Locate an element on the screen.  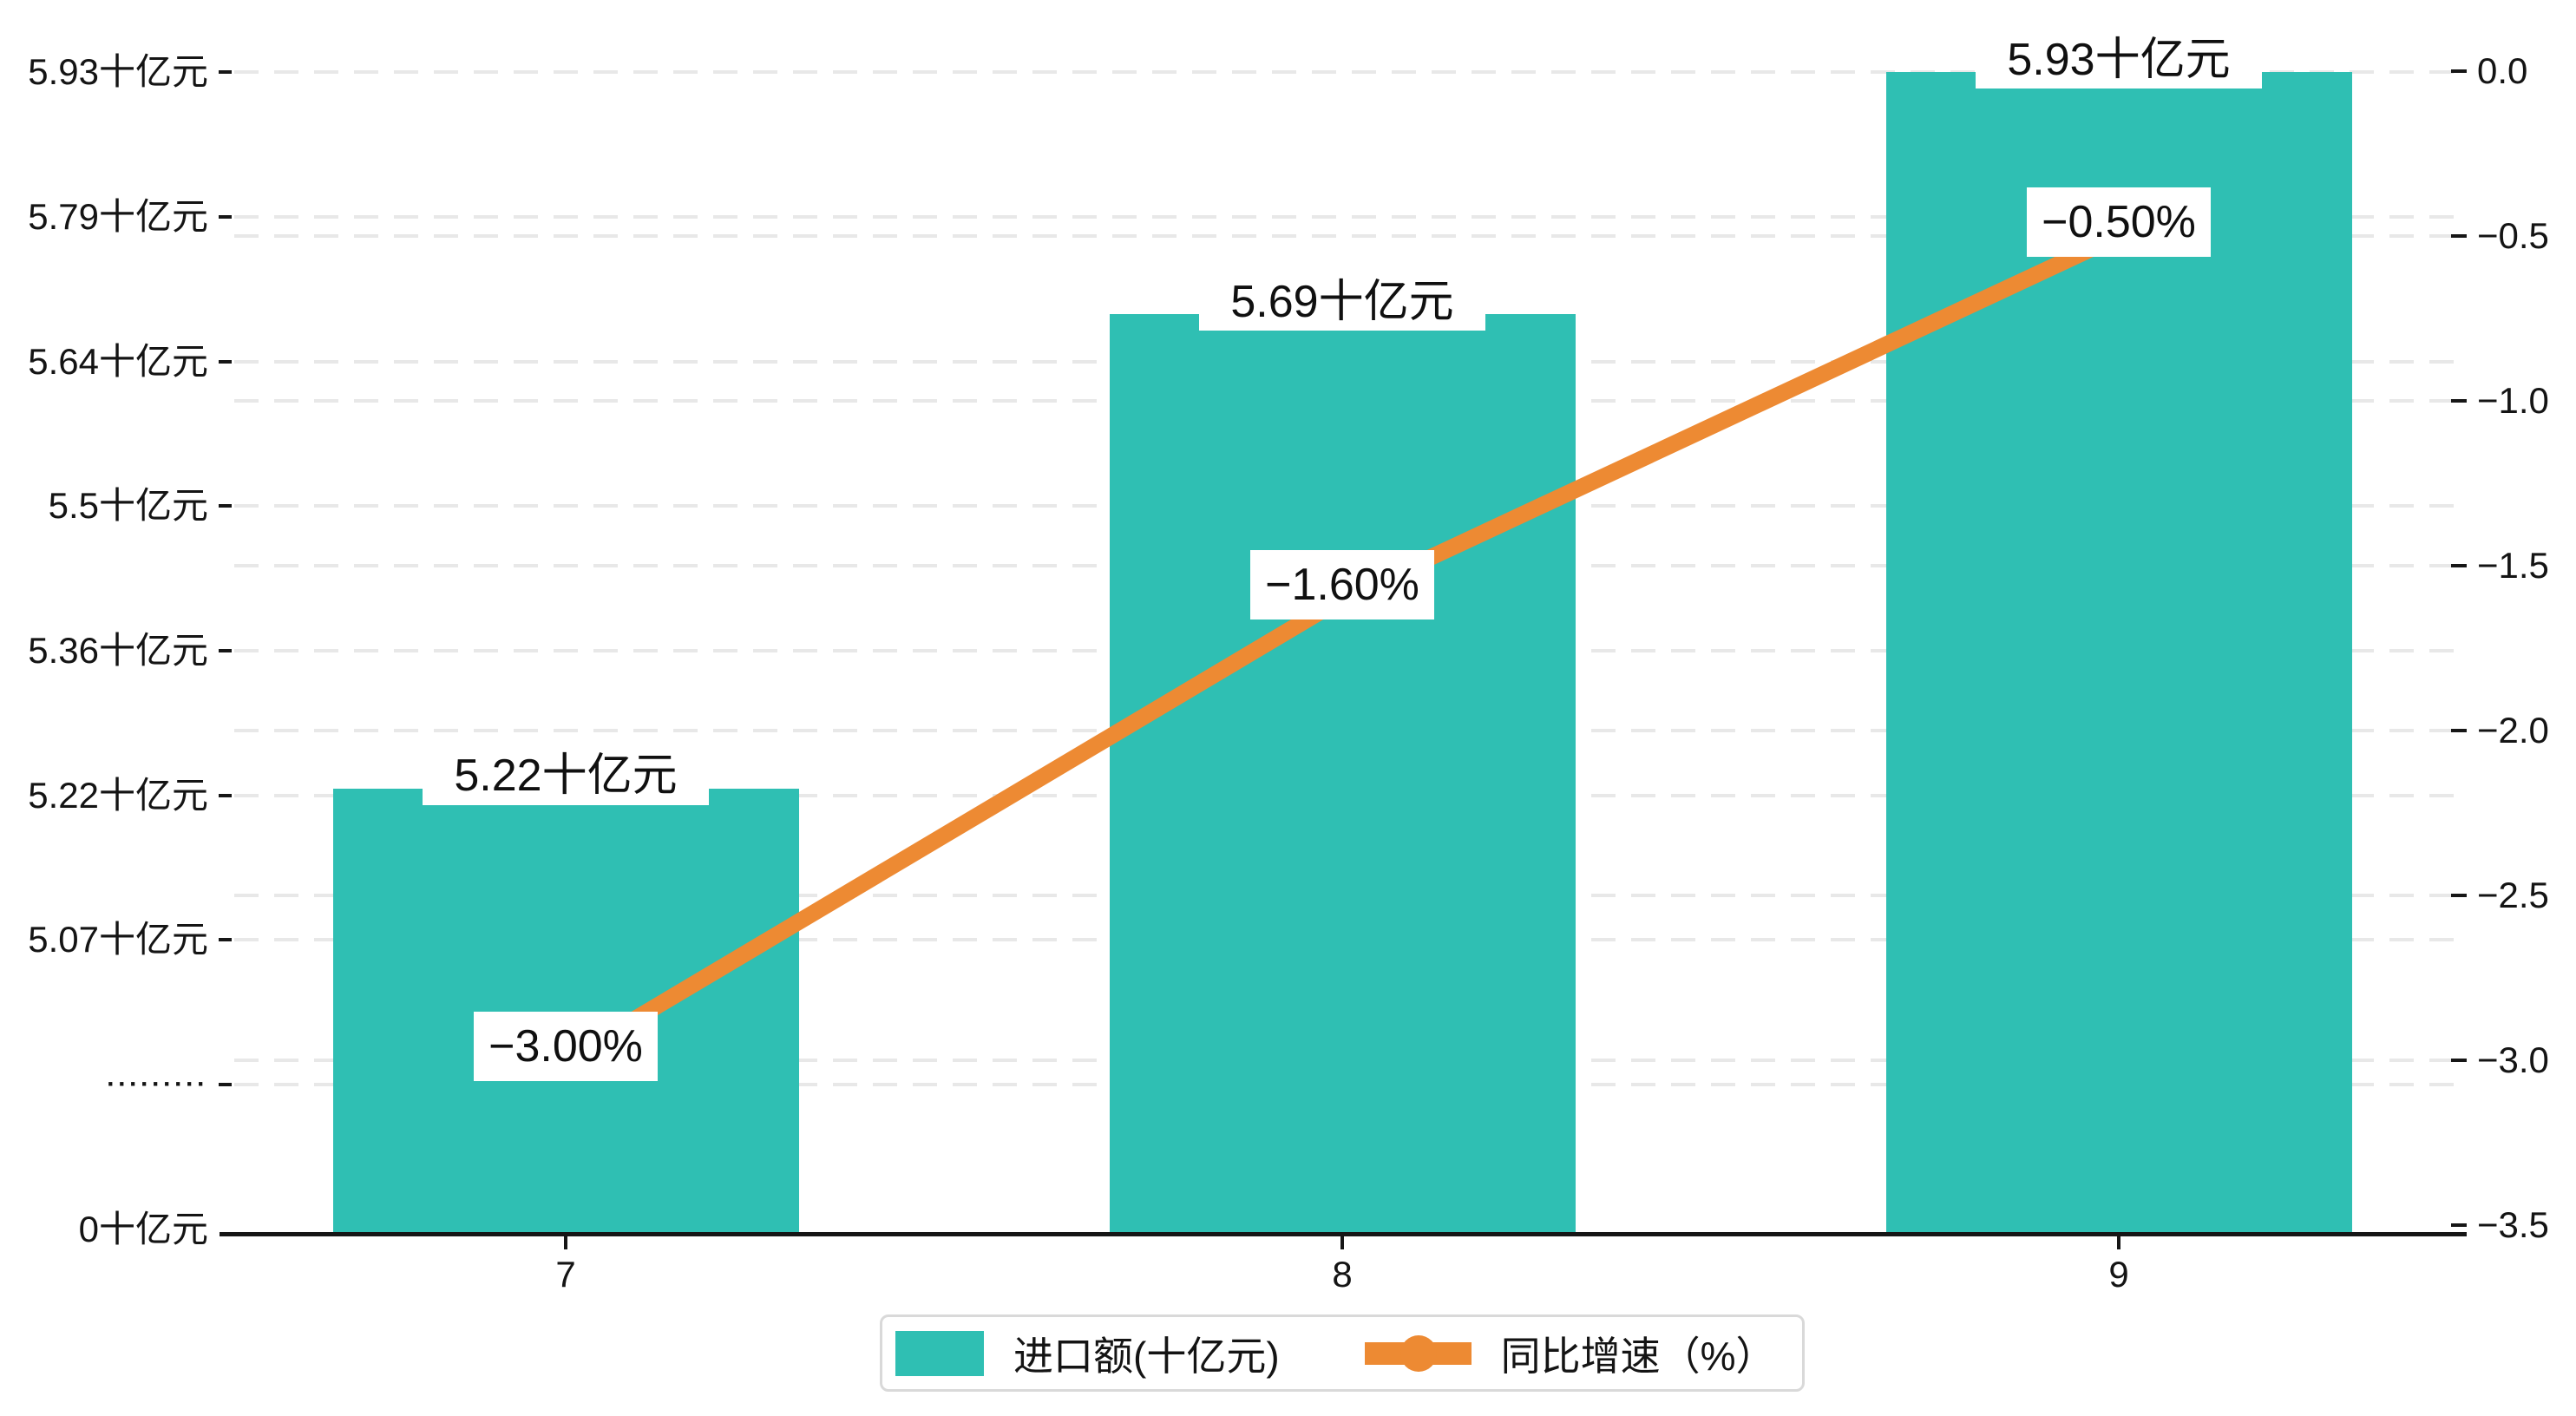
x-axis-label: 8 is located at coordinates (1342, 1274).